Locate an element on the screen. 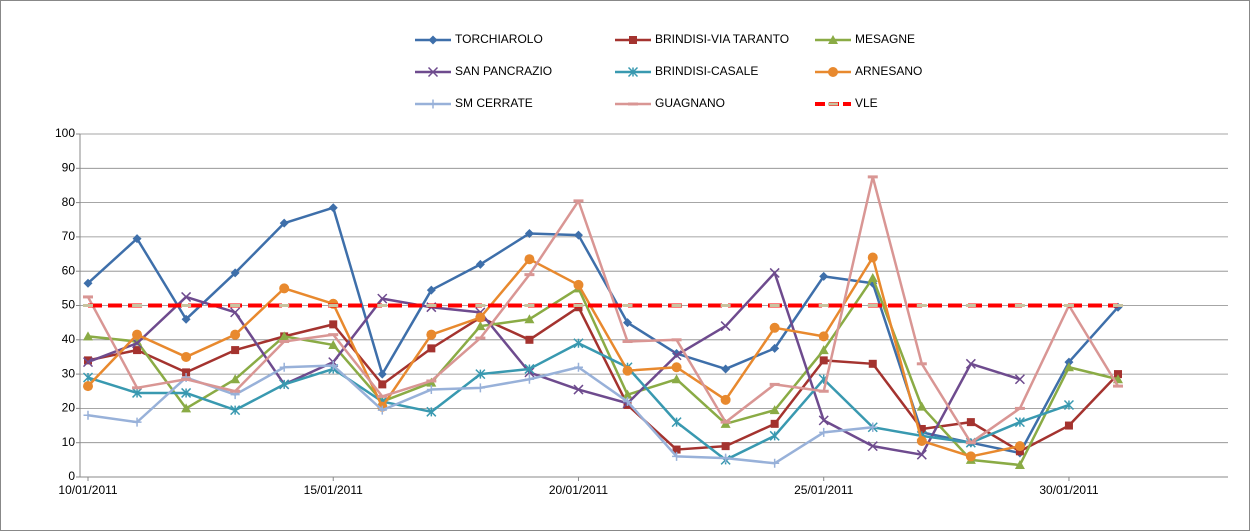  legend-label: ARNESANO is located at coordinates (888, 71).